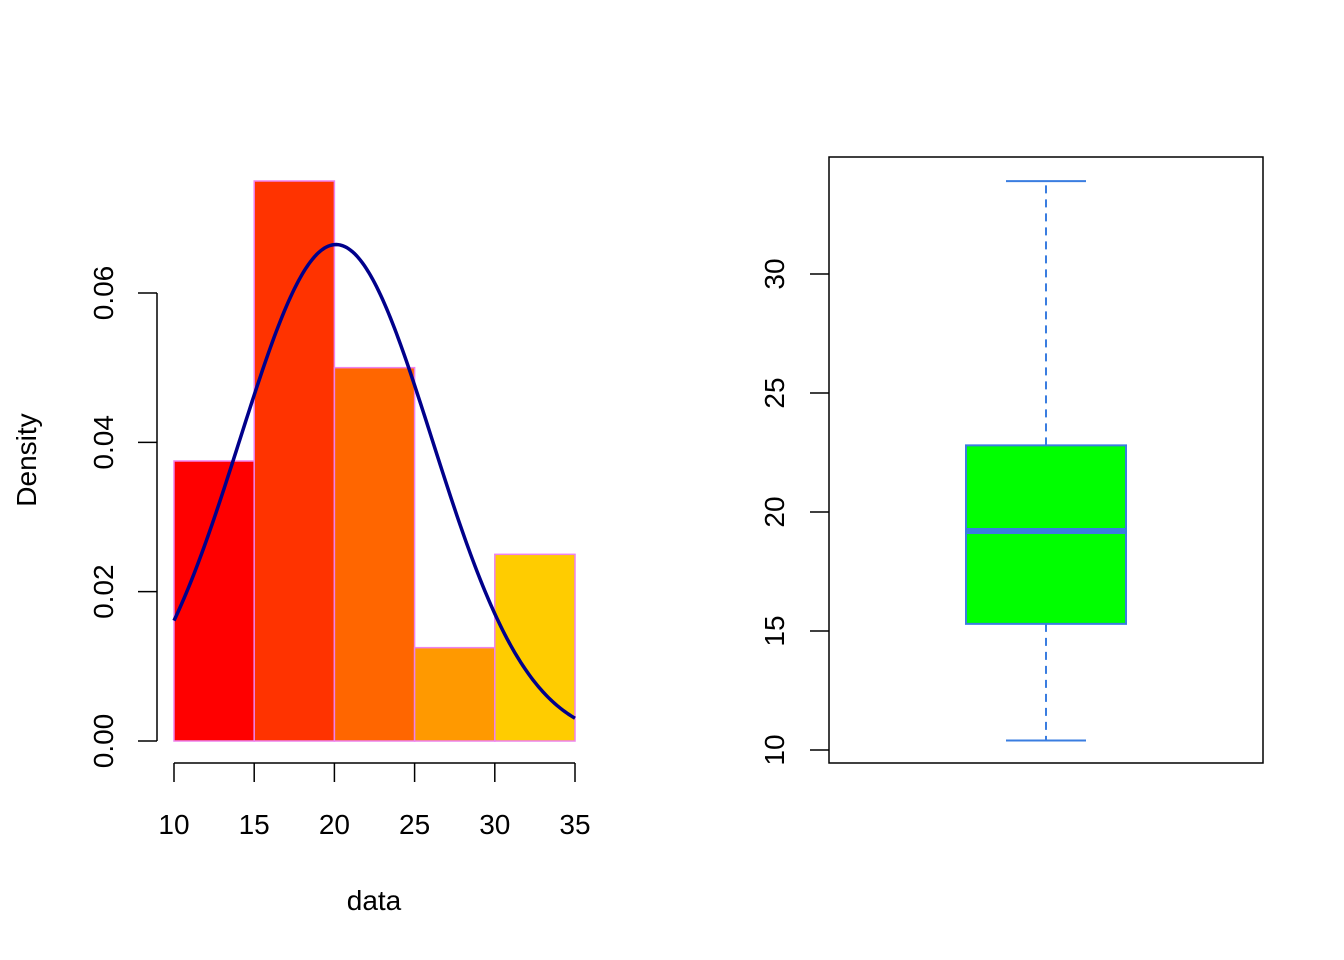 The height and width of the screenshot is (960, 1344). Describe the element at coordinates (334, 824) in the screenshot. I see `x-tick-label-2: 20` at that location.